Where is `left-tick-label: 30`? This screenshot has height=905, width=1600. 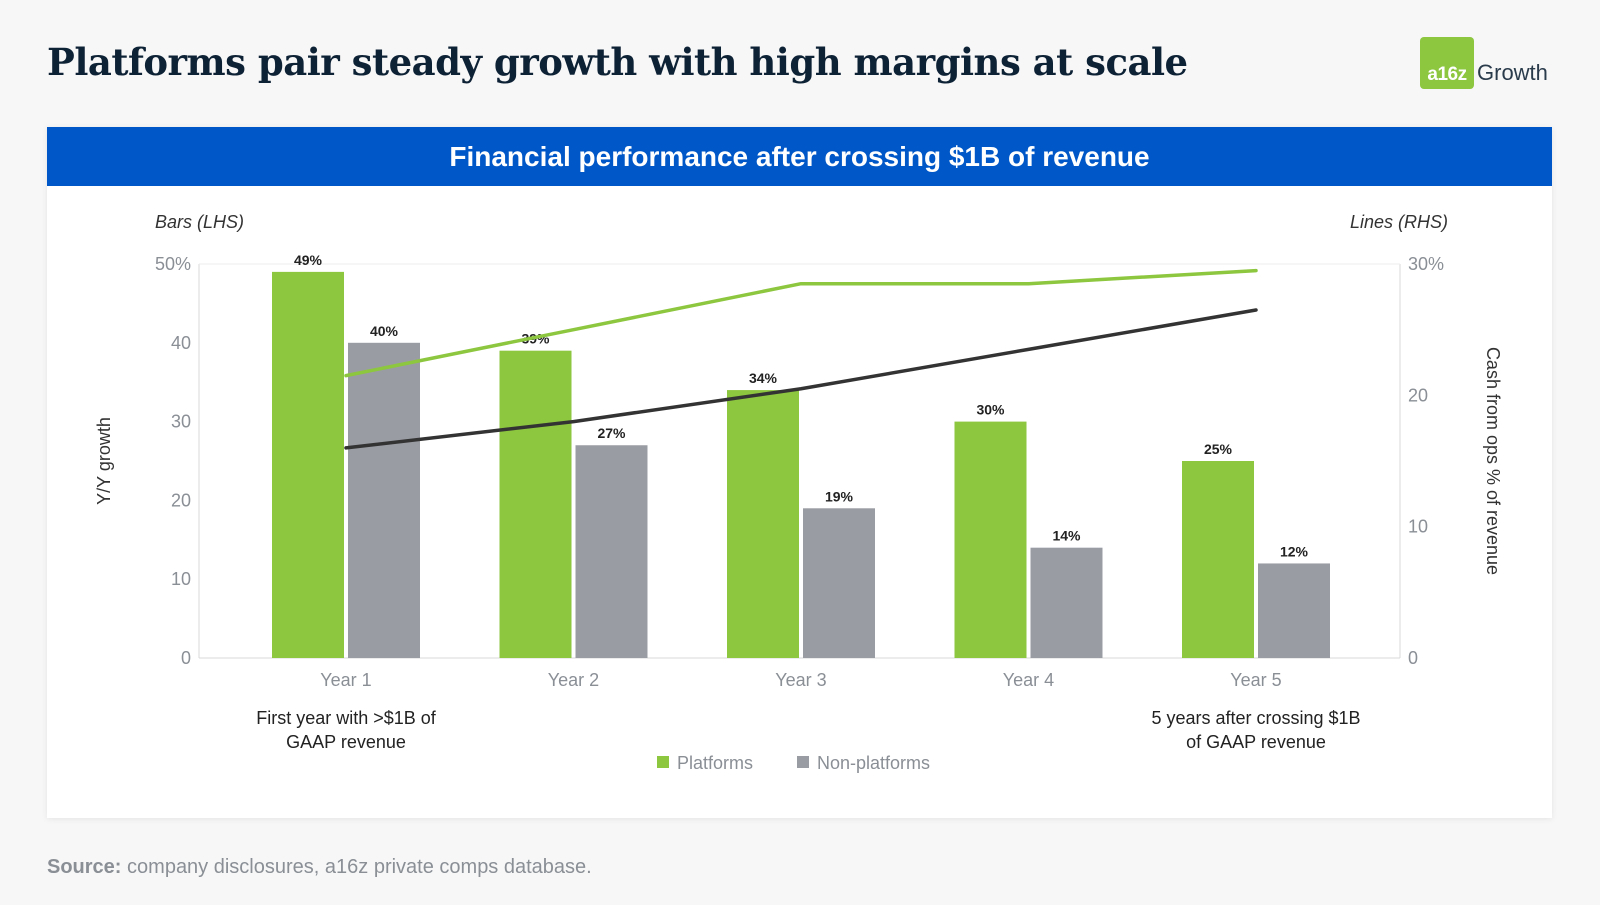 left-tick-label: 30 is located at coordinates (181, 422).